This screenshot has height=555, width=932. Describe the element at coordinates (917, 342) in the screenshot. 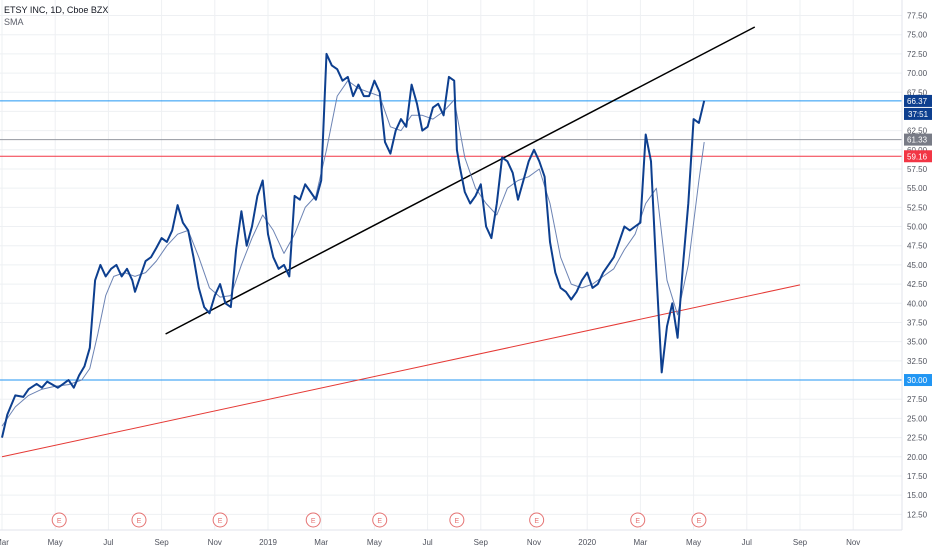

I see `y-tick-label: 35.00` at that location.